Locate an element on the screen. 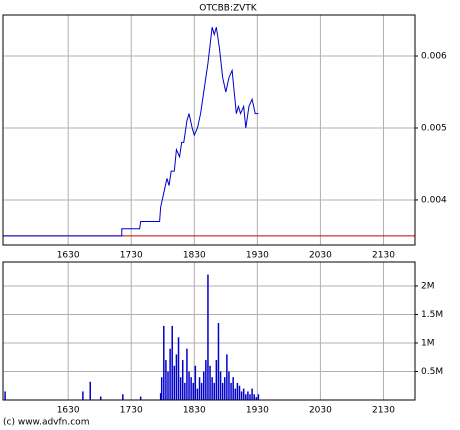 The image size is (460, 430). y-tick-label: 0.004 is located at coordinates (434, 200).